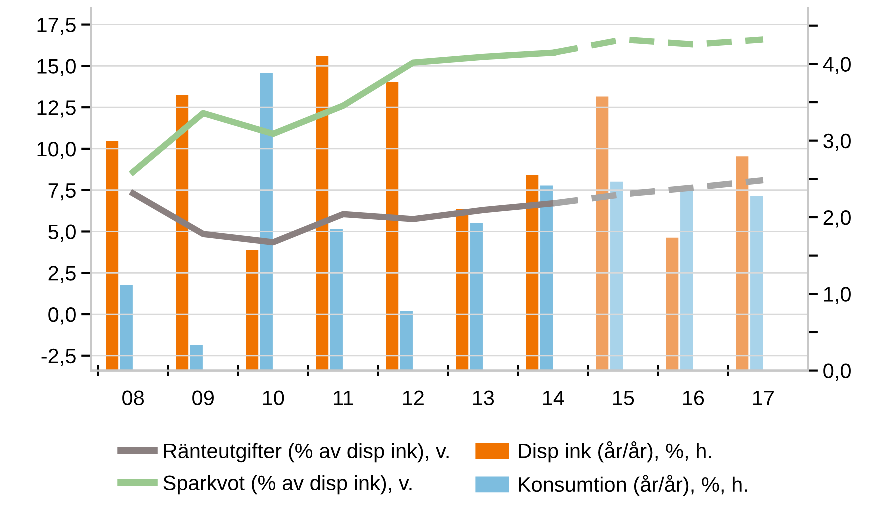 The image size is (870, 515). I want to click on y-tick-label: 17,5, so click(57, 27).